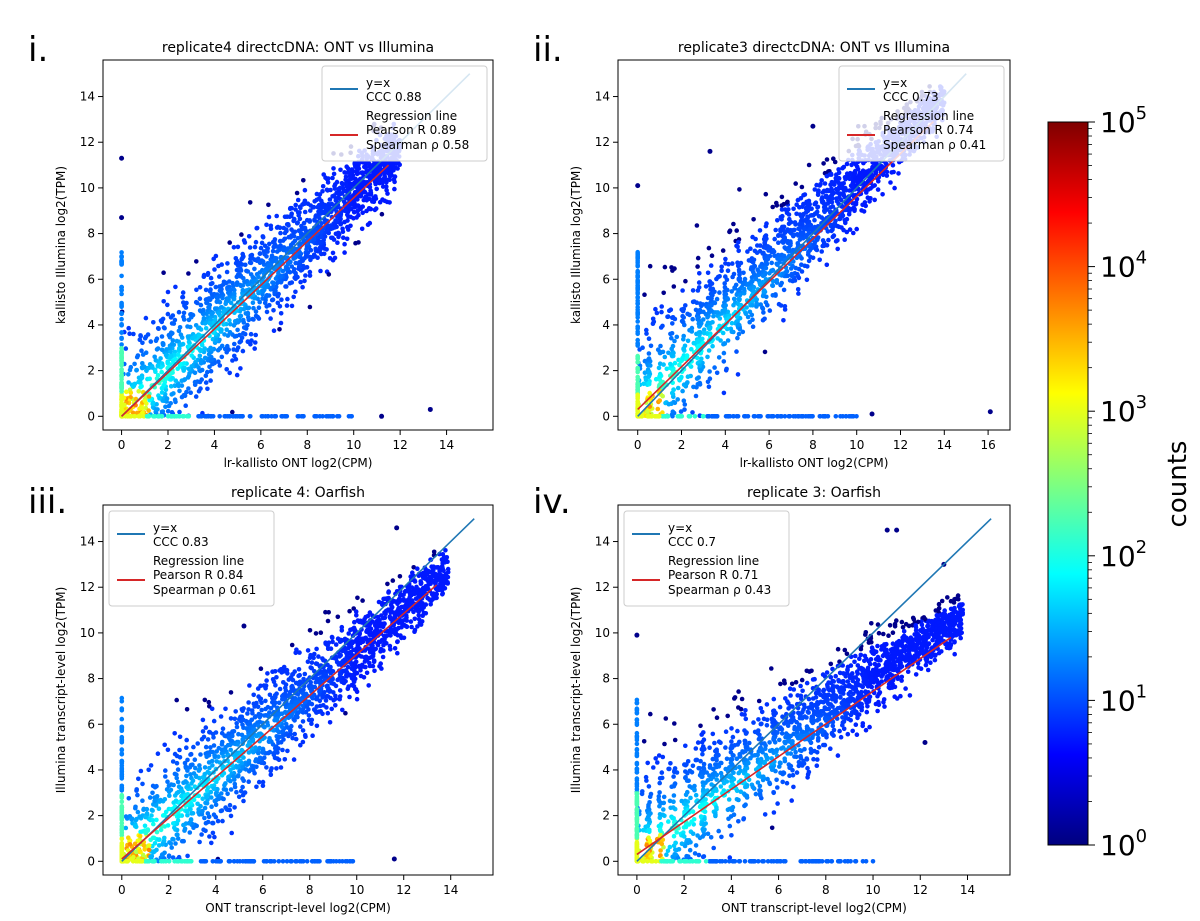 The height and width of the screenshot is (921, 1200). I want to click on chart-title: replicate3 directcDNA: ONT vs Illumina, so click(814, 48).